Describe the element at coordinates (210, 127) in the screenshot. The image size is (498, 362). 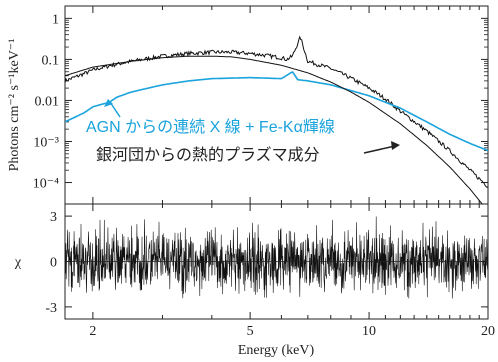
I see `agn-annotation: AGN からの連続 X 線 + Fe-Kα輝線` at that location.